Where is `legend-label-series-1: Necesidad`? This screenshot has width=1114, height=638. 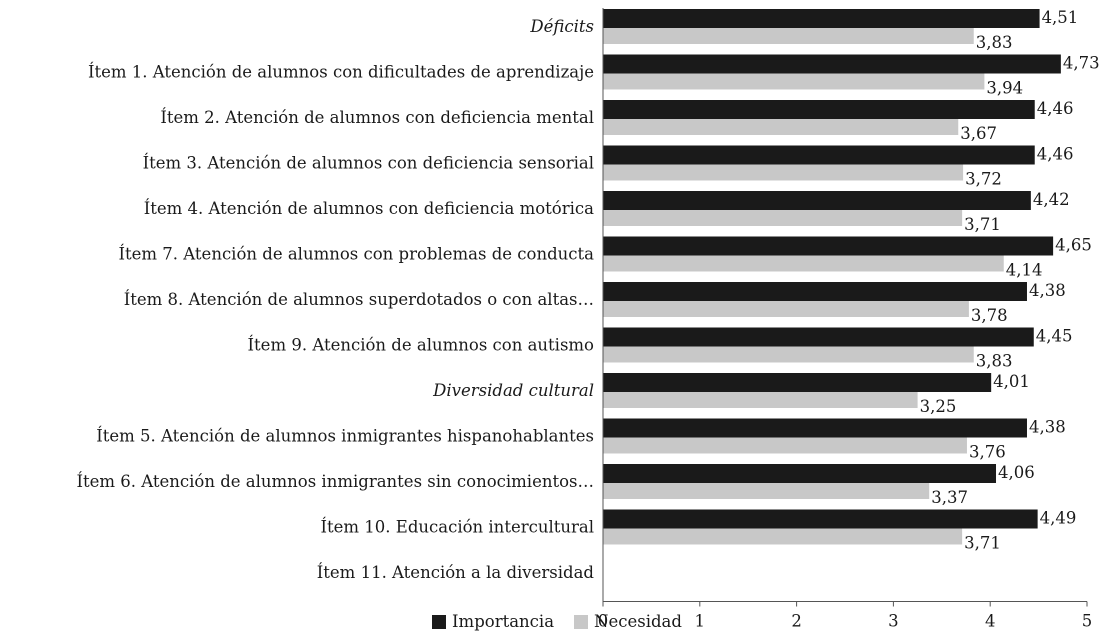 legend-label-series-1: Necesidad is located at coordinates (638, 621).